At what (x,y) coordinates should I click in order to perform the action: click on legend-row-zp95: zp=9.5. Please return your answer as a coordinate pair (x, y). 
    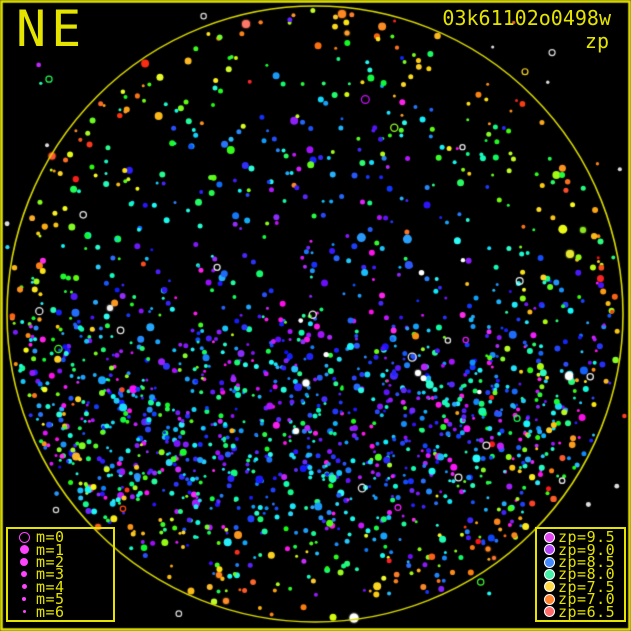
    Looking at the image, I should click on (582, 537).